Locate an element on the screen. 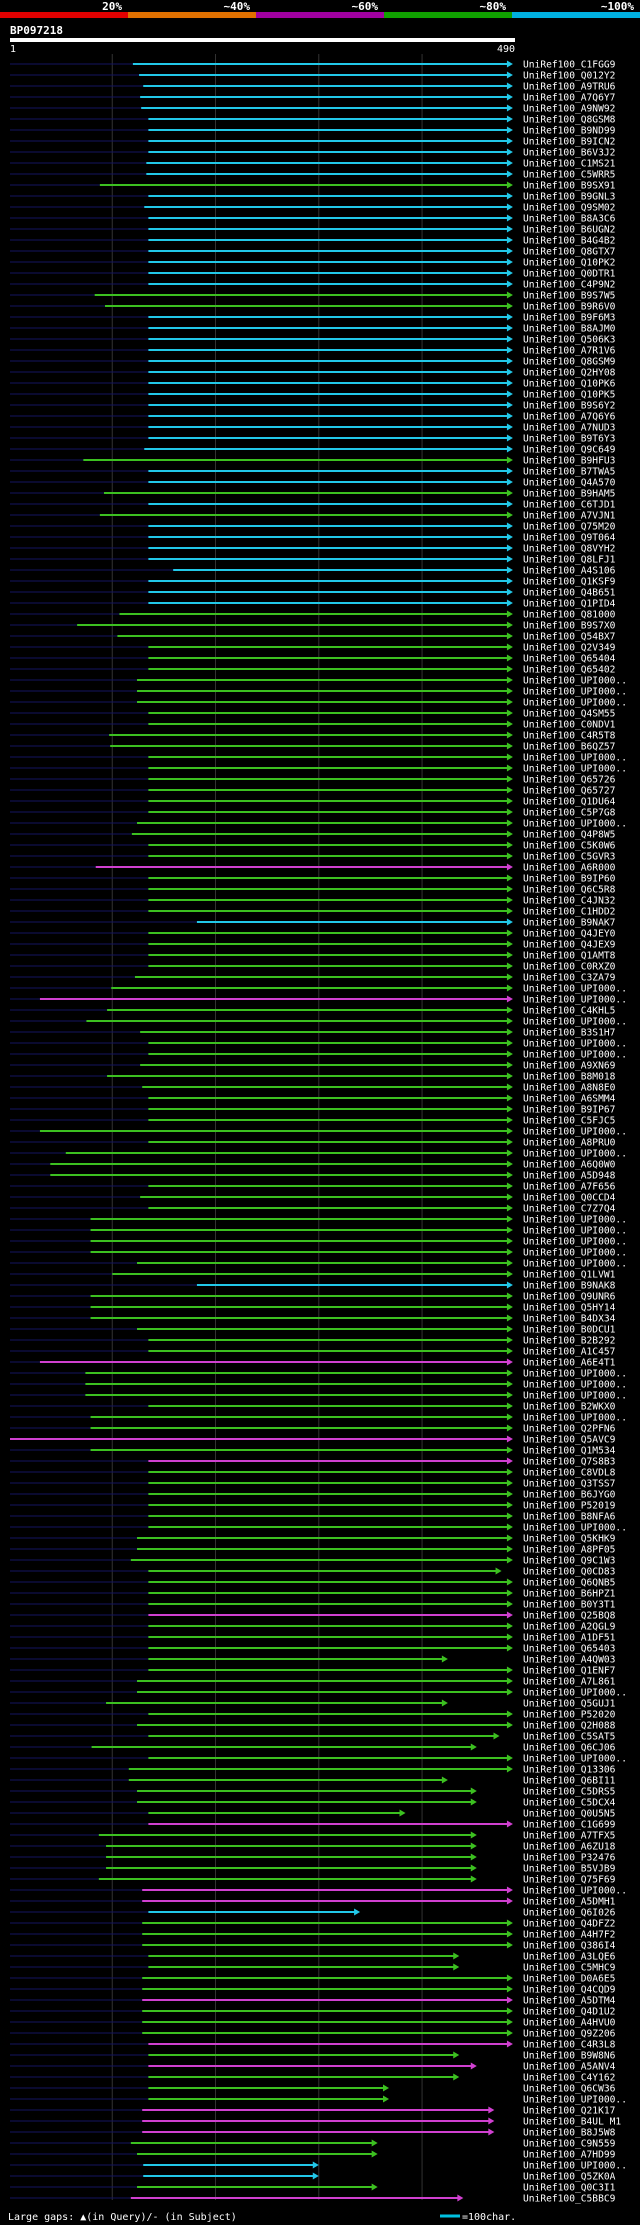  hit-label: UniRef100_C5K0W6 is located at coordinates (569, 846).